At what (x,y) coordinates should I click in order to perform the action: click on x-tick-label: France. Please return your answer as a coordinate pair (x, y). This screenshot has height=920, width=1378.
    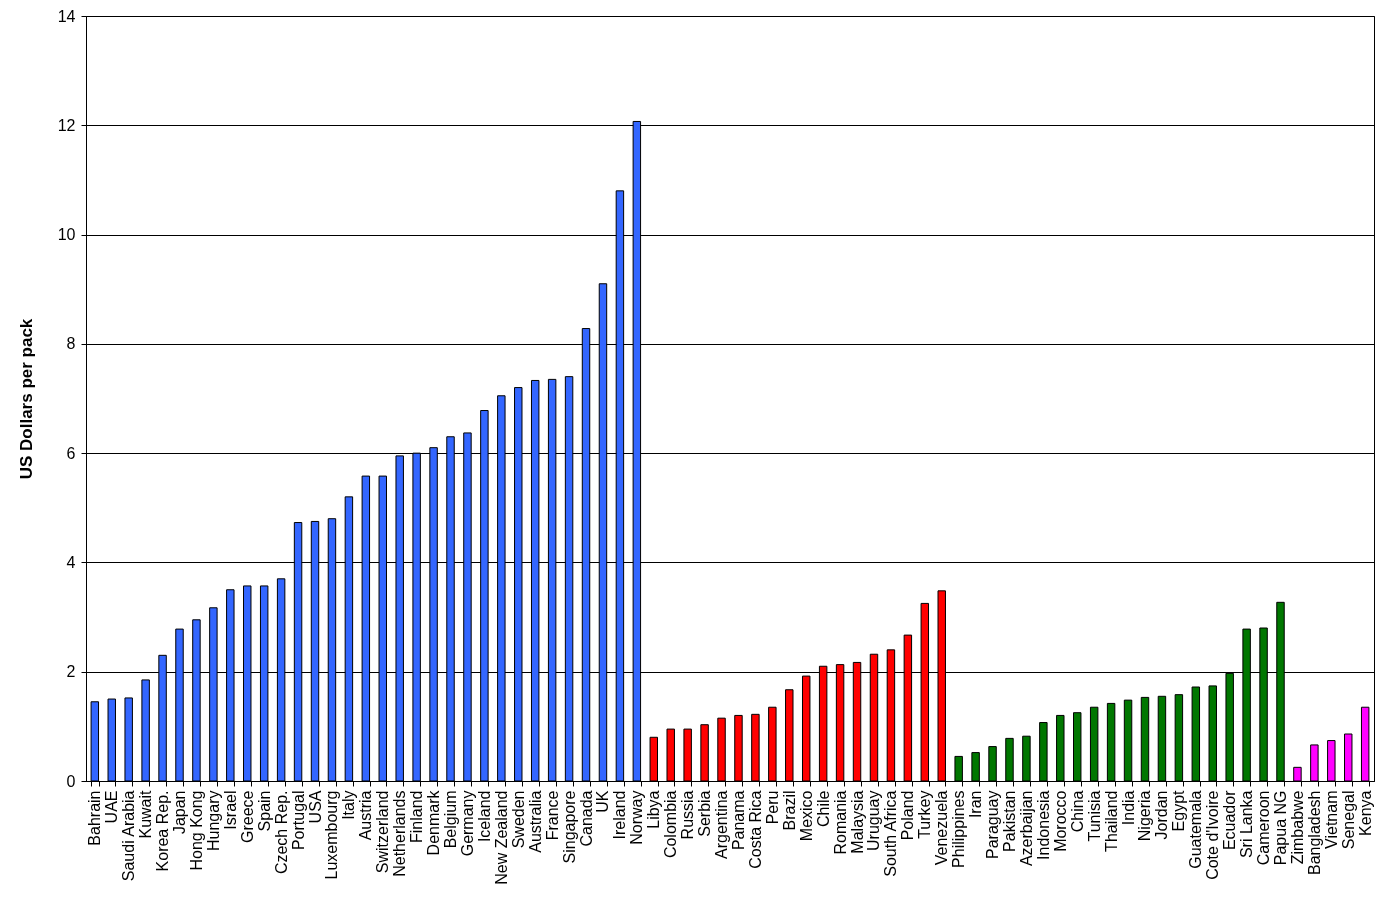
    Looking at the image, I should click on (552, 815).